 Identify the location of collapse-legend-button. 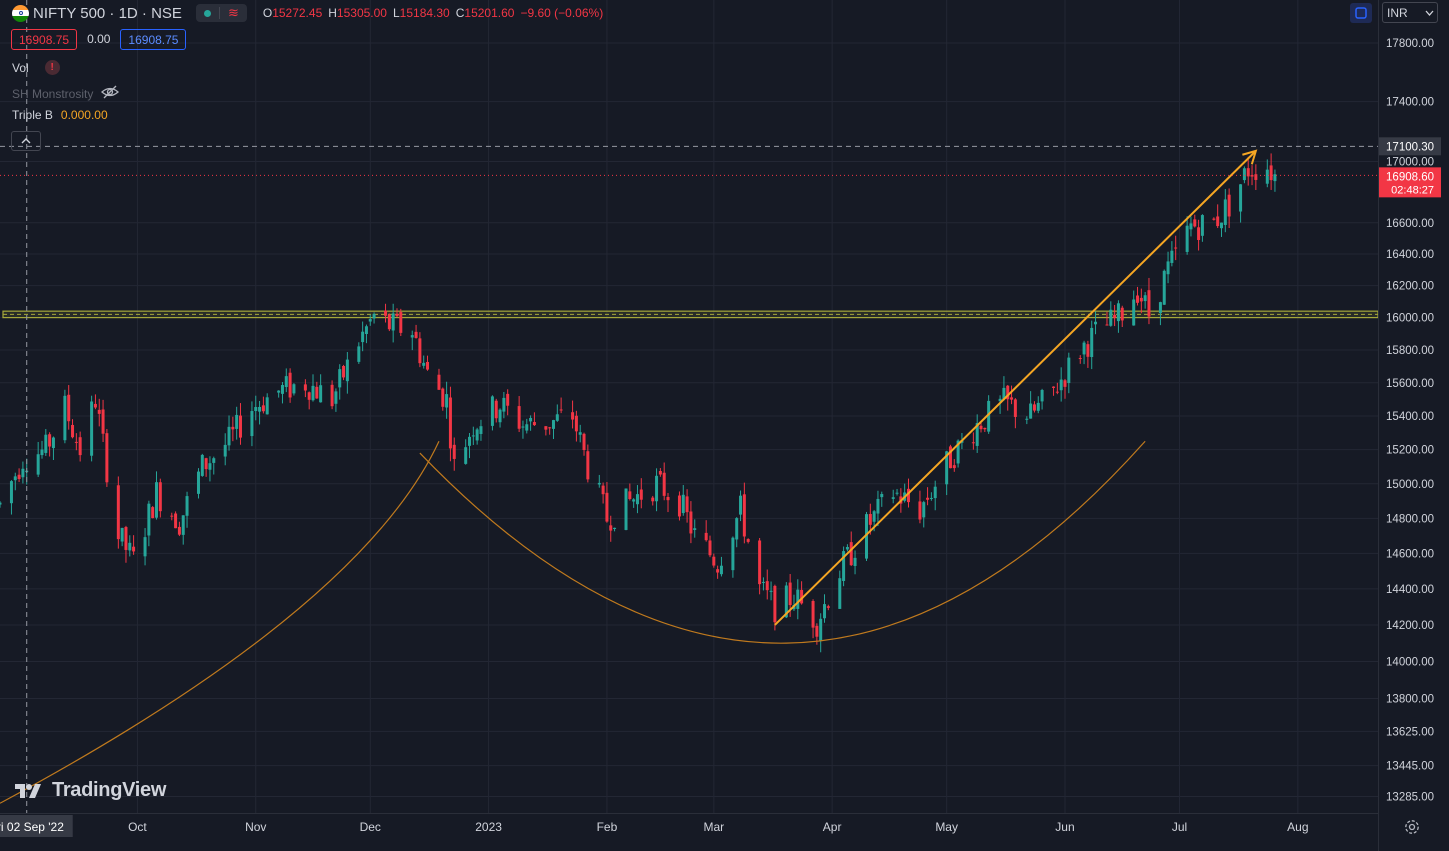
(26, 141).